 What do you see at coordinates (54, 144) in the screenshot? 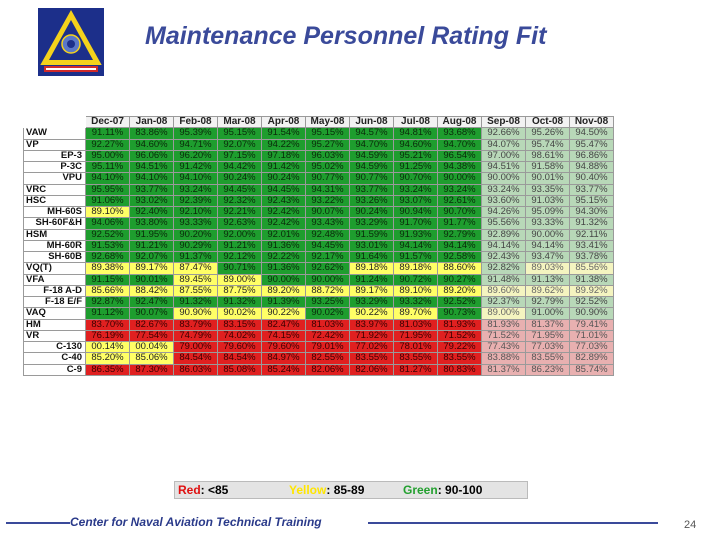
I see `row-label: VP` at bounding box center [54, 144].